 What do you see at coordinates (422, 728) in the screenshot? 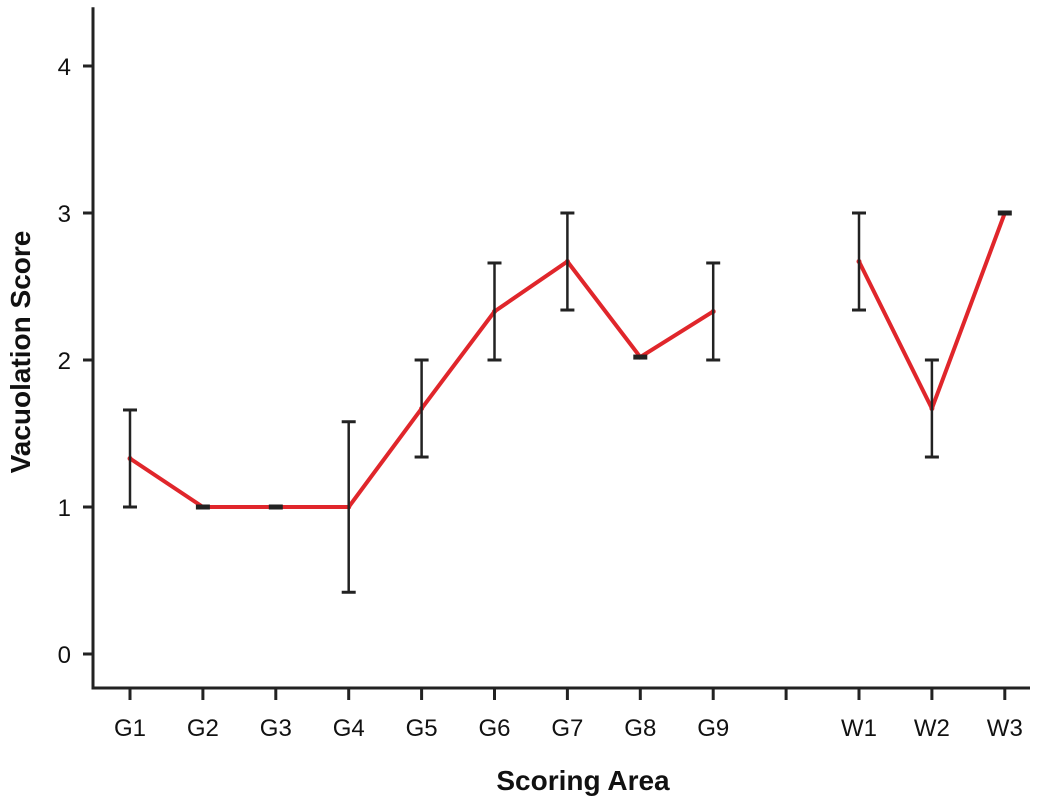
I see `x-tick-label-g5: G5` at bounding box center [422, 728].